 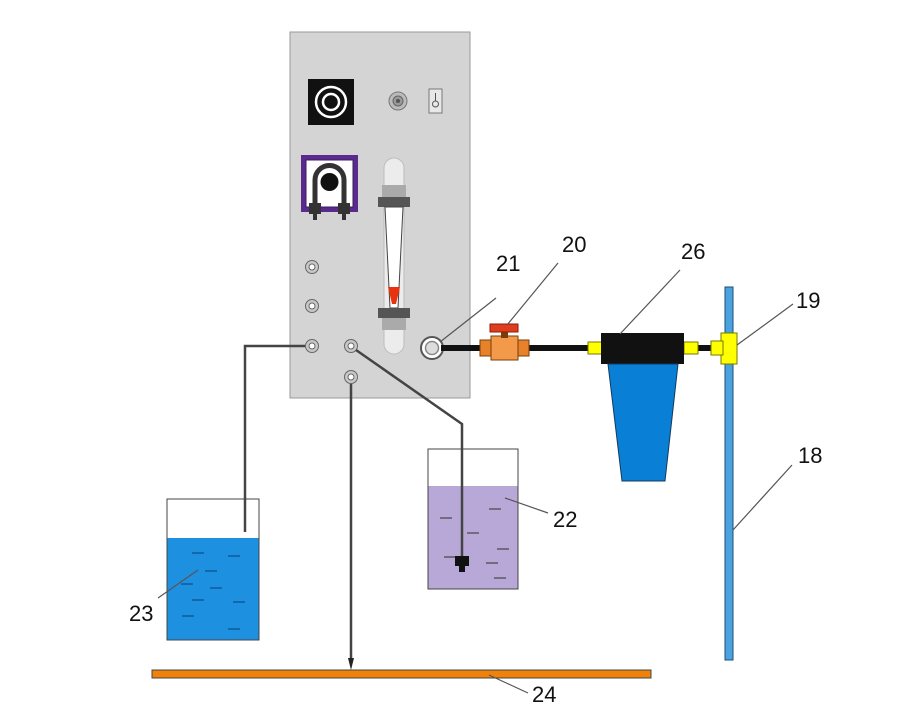 I want to click on indicator-knob-icon, so click(x=398, y=101).